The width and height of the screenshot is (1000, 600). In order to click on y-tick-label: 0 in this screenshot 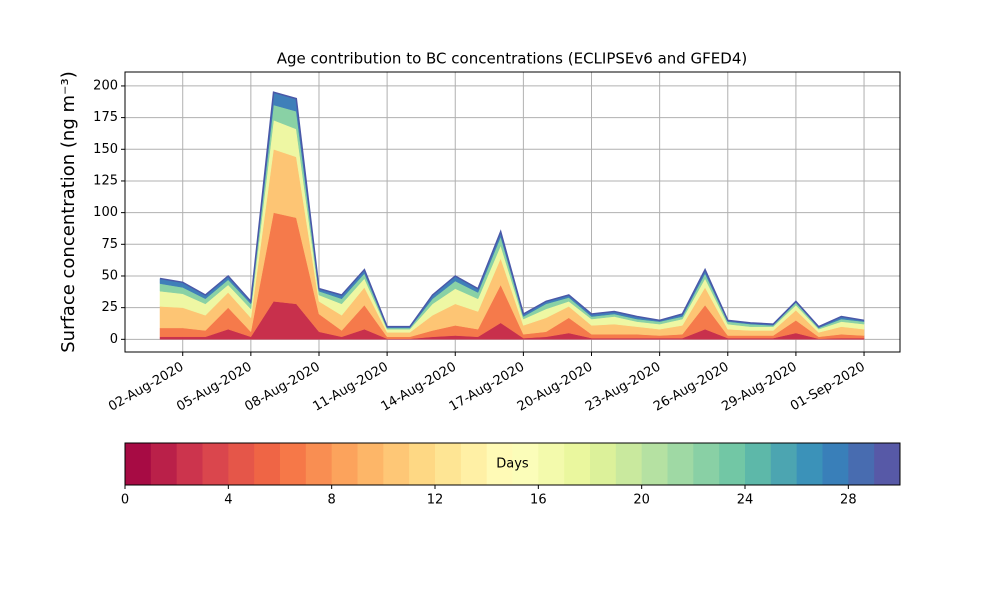, I will do `click(114, 339)`.